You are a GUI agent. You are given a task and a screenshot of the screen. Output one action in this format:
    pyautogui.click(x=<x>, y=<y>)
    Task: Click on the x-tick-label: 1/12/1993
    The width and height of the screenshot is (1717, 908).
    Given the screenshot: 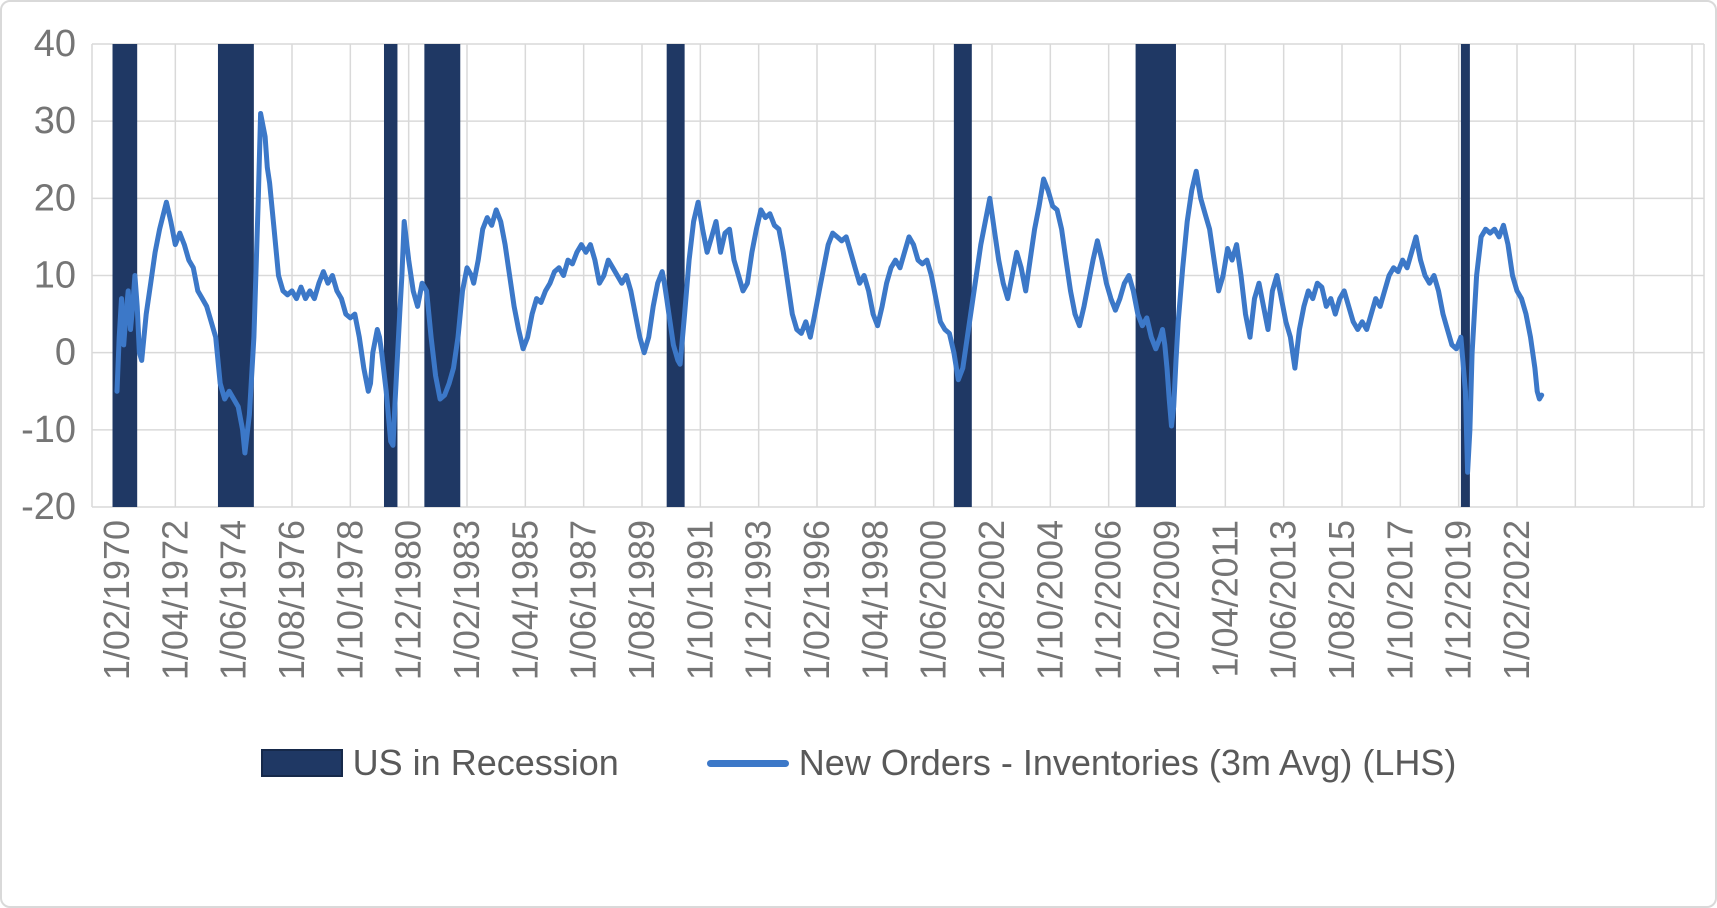 What is the action you would take?
    pyautogui.click(x=758, y=600)
    